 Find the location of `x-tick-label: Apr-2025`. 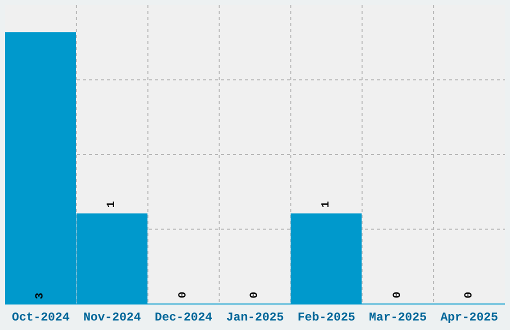

x-tick-label: Apr-2025 is located at coordinates (469, 317).